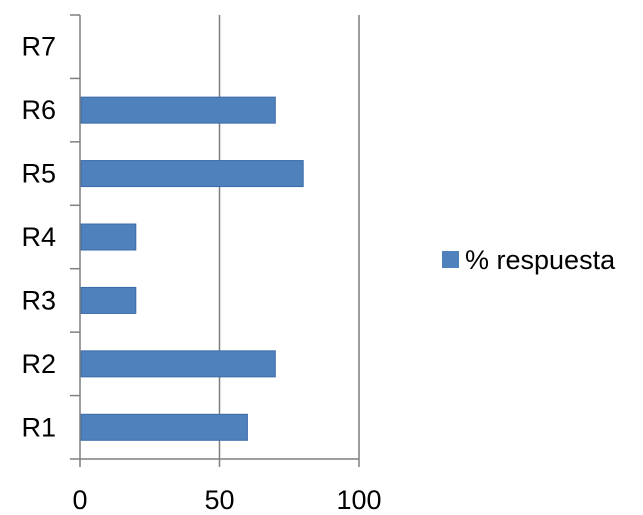 Image resolution: width=643 pixels, height=515 pixels. I want to click on x-tick-label-100: 100, so click(358, 500).